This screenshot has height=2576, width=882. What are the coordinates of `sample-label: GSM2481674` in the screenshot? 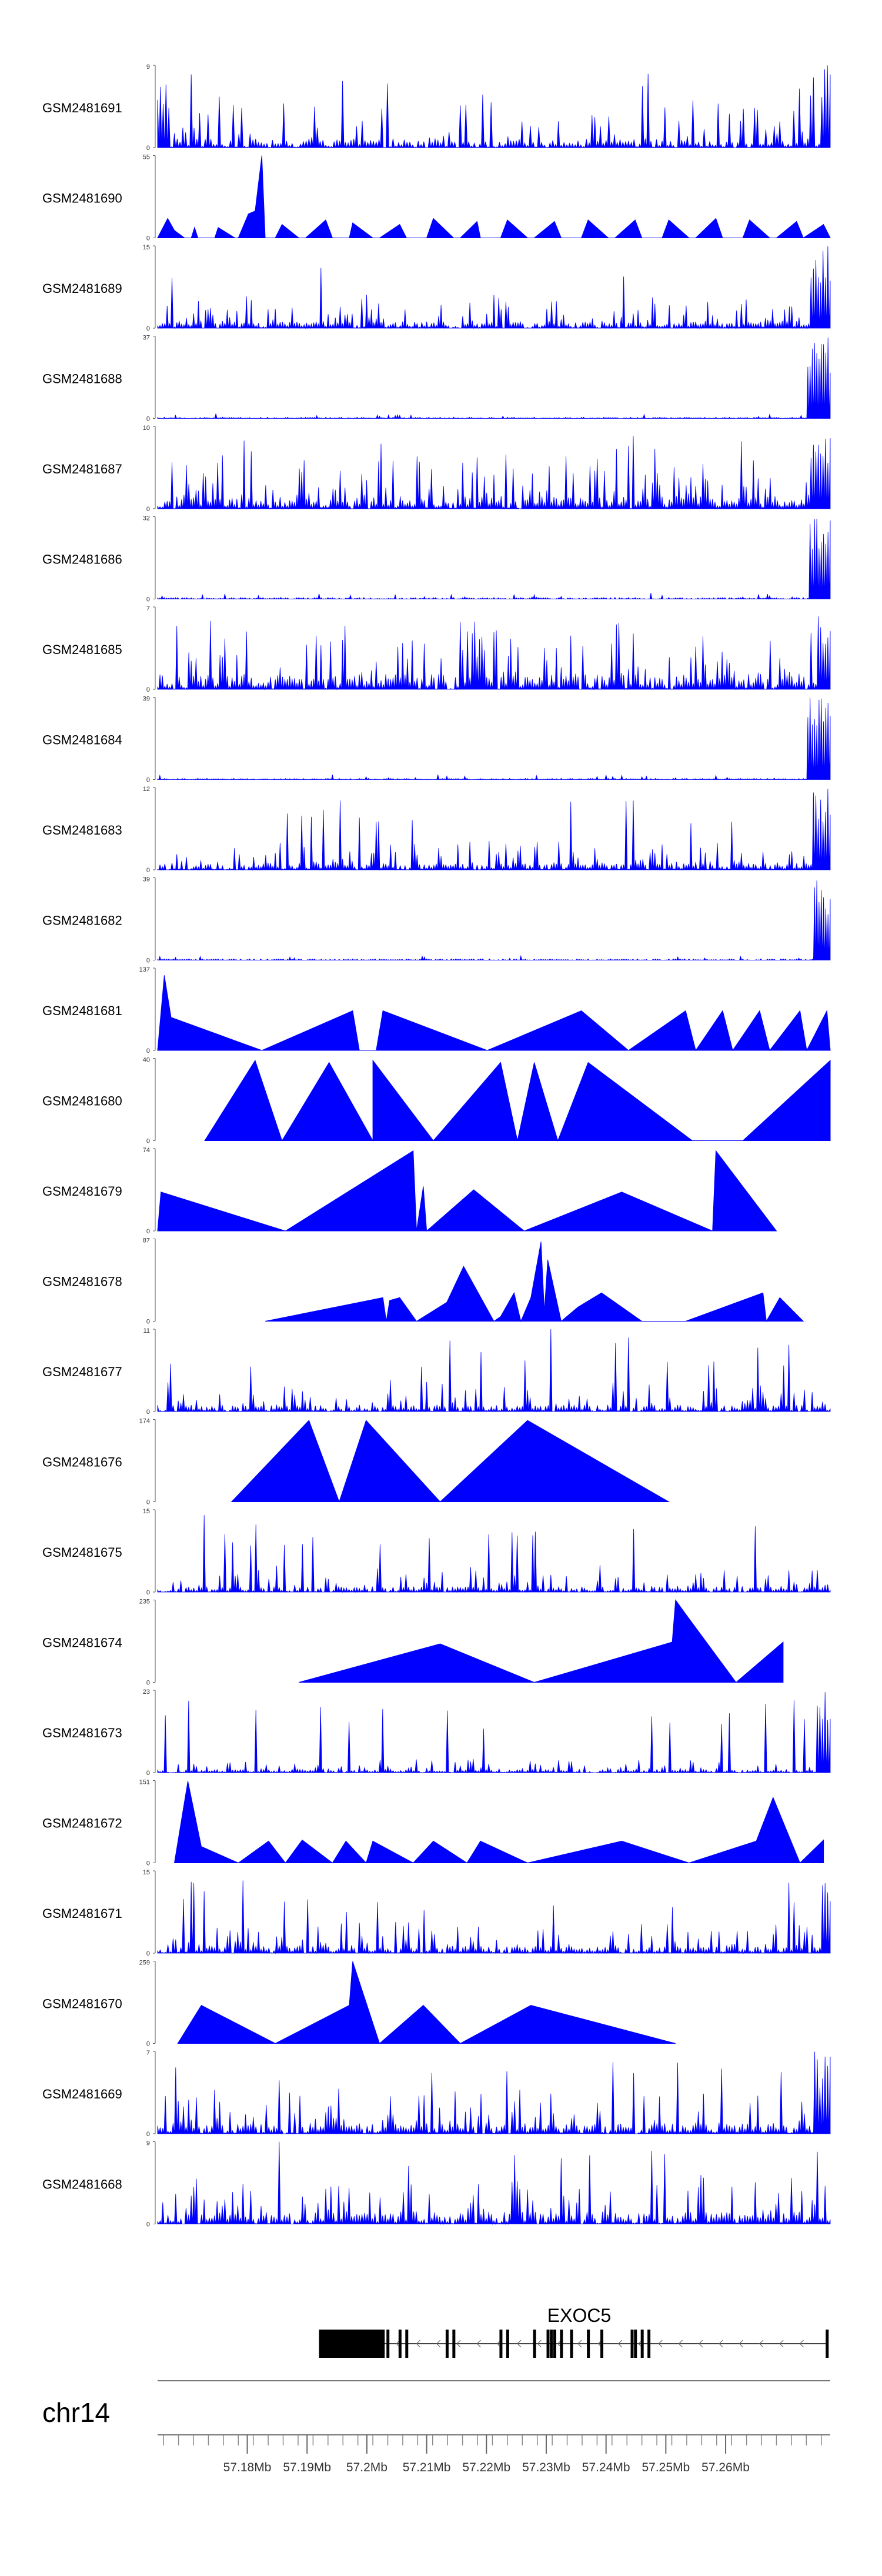 It's located at (82, 1643).